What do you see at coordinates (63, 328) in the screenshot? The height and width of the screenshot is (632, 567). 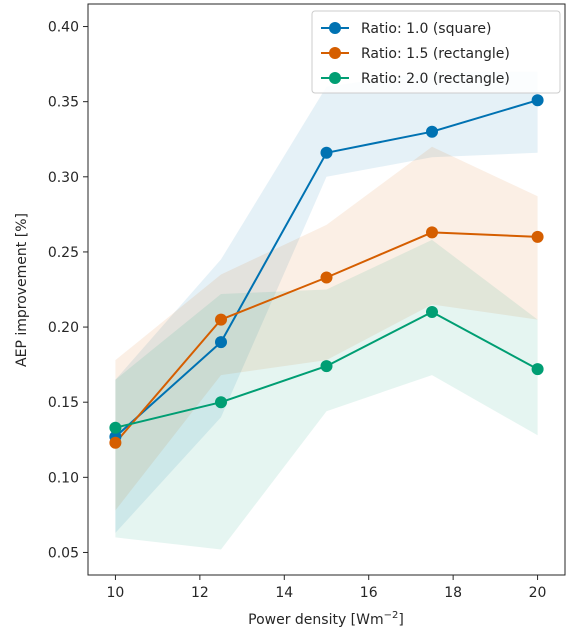 I see `y-tick-label: 0.20` at bounding box center [63, 328].